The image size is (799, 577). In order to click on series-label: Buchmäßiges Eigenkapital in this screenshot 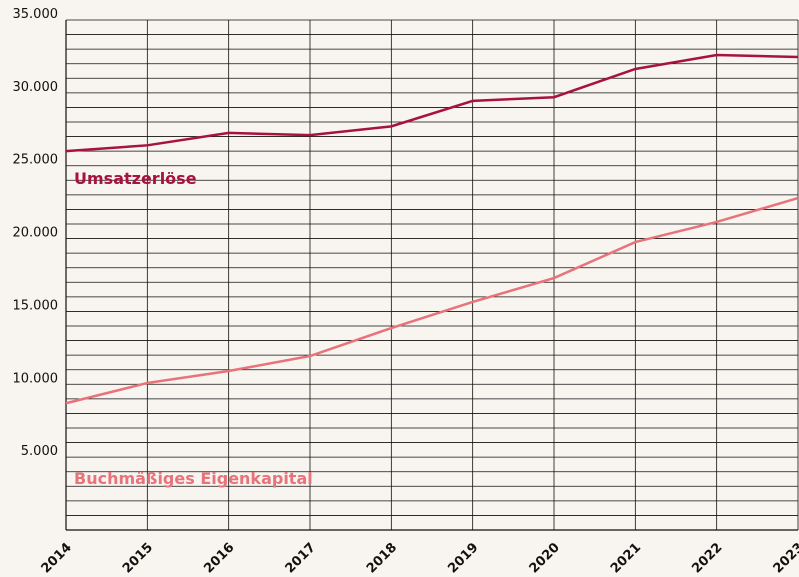, I will do `click(193, 478)`.